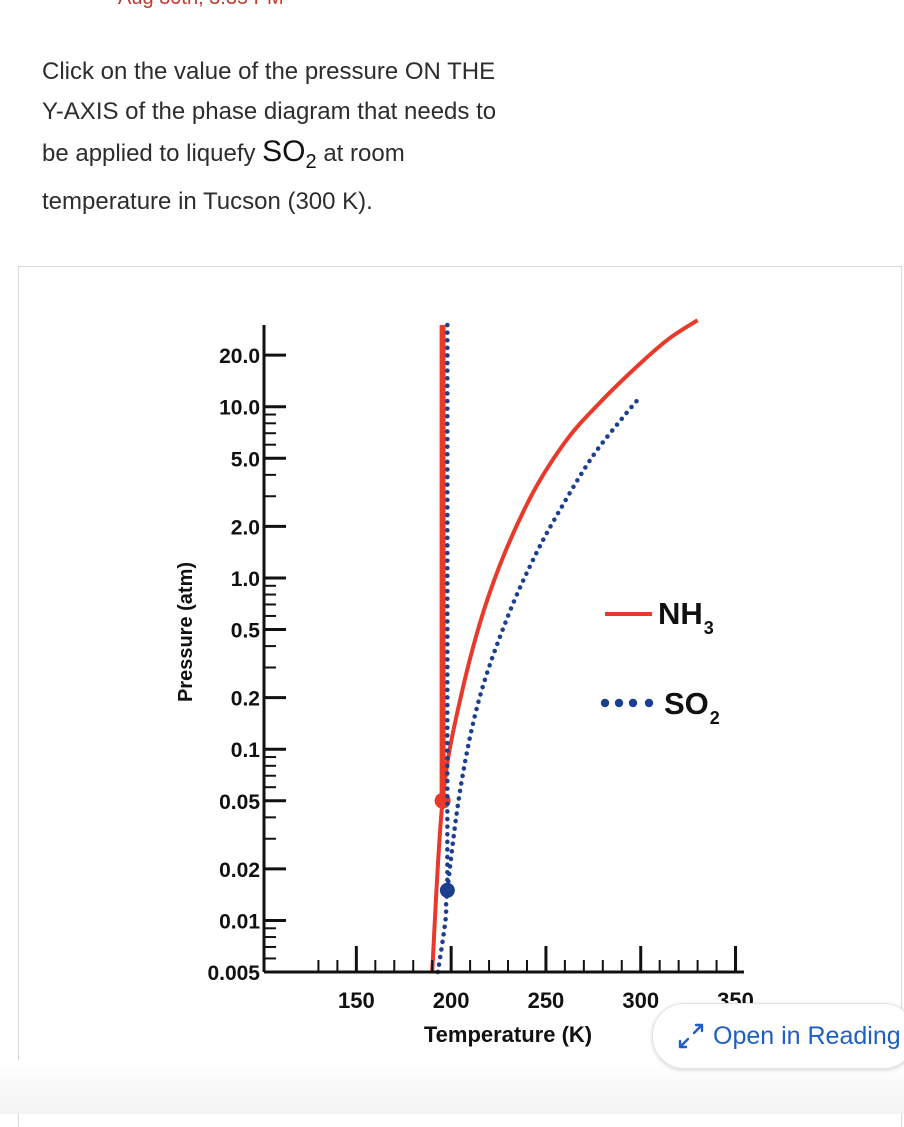 The width and height of the screenshot is (904, 1127). Describe the element at coordinates (451, 1000) in the screenshot. I see `x-tick-label: 200` at that location.